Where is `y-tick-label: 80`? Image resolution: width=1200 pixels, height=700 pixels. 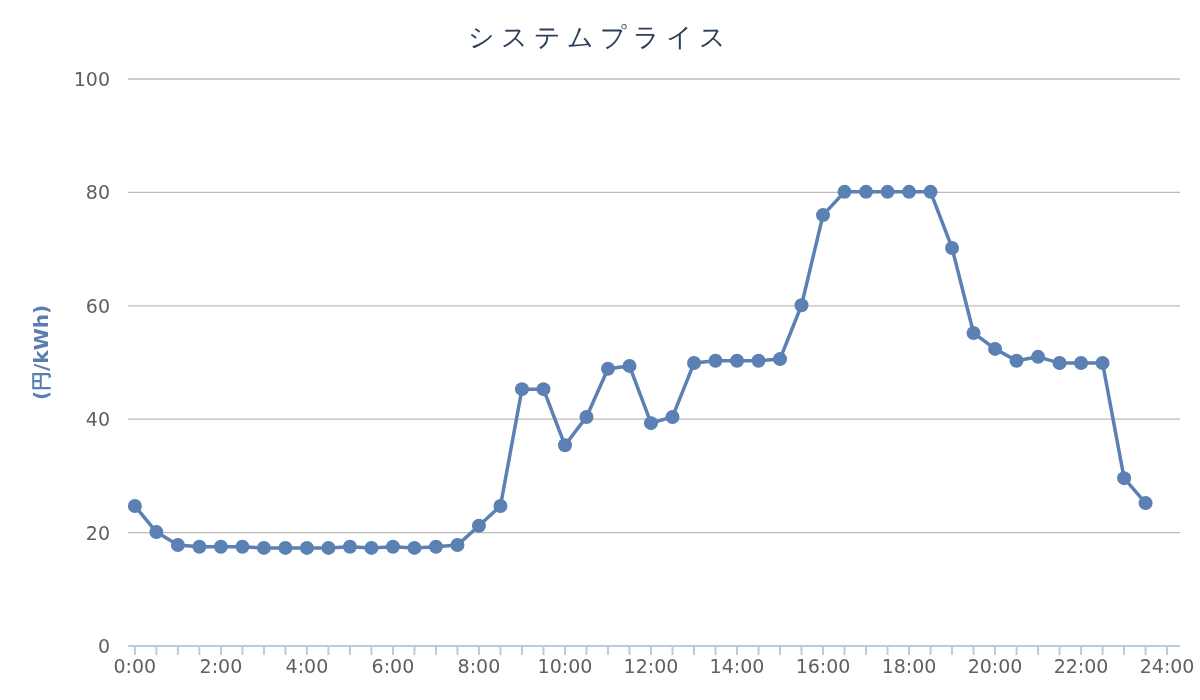
y-tick-label: 80 is located at coordinates (97, 192).